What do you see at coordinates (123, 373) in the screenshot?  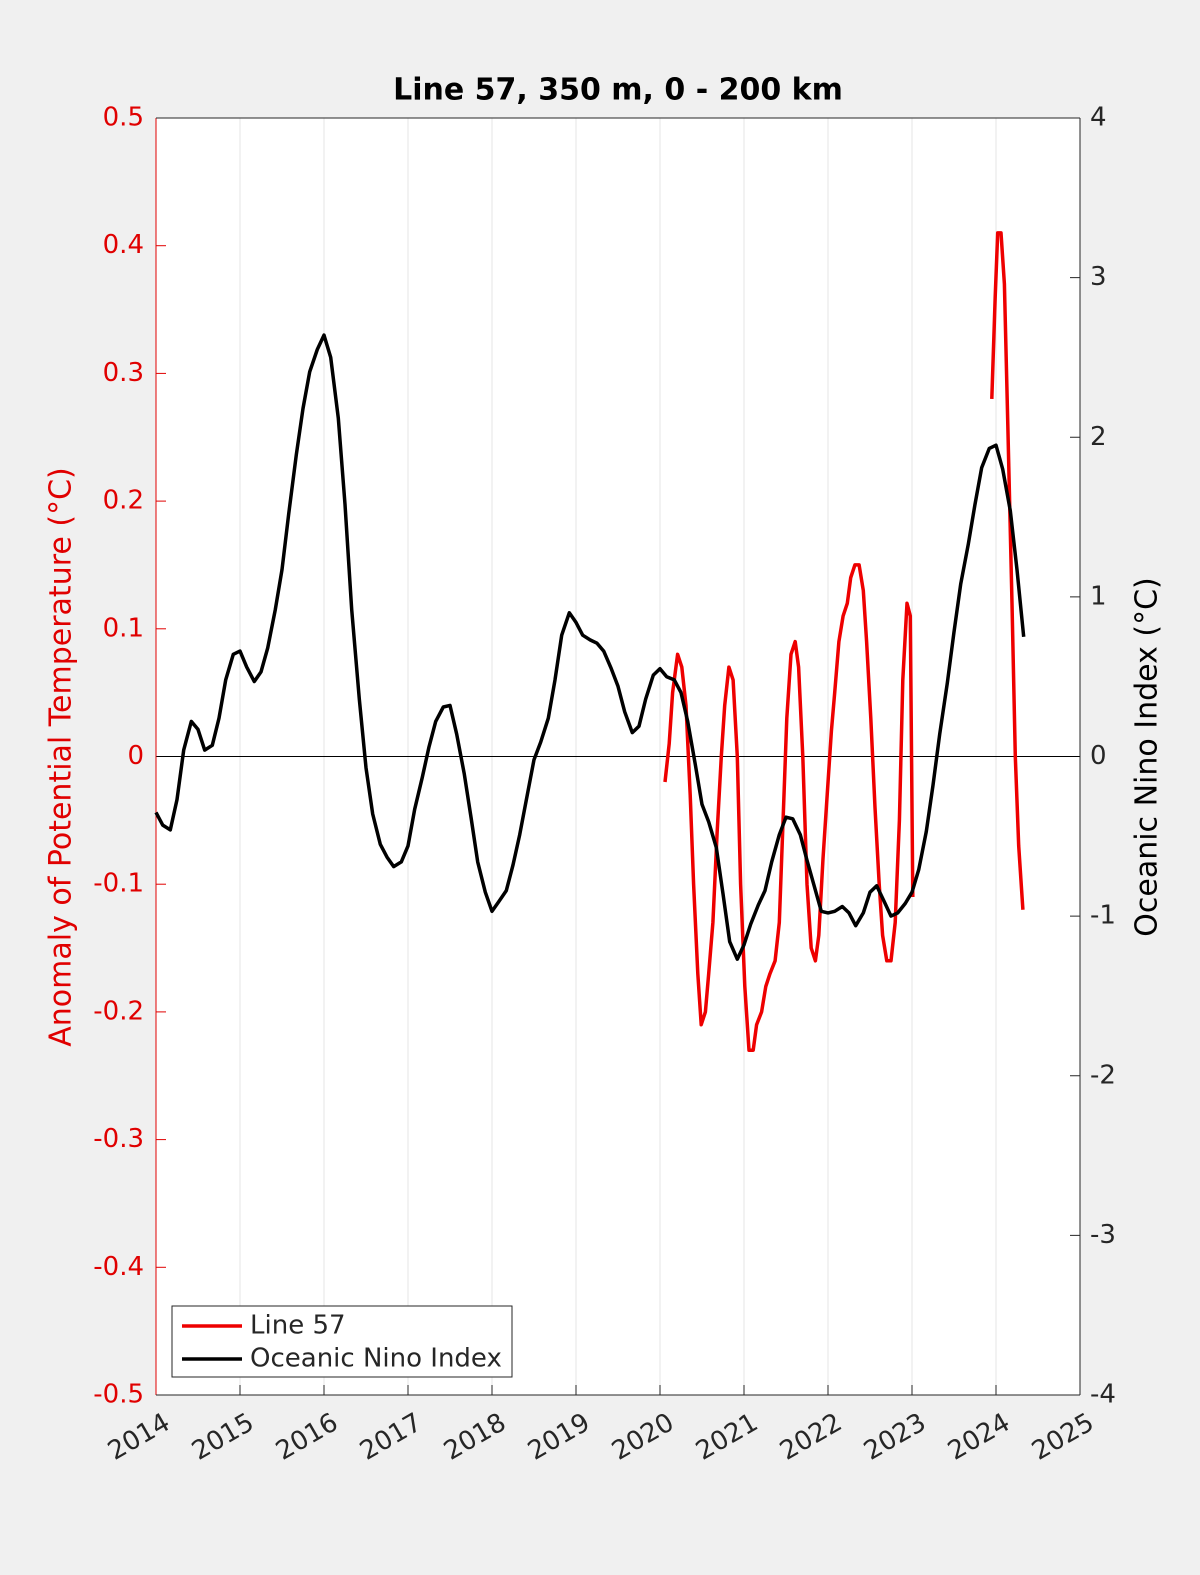 I see `y-tick-label: 0.3` at bounding box center [123, 373].